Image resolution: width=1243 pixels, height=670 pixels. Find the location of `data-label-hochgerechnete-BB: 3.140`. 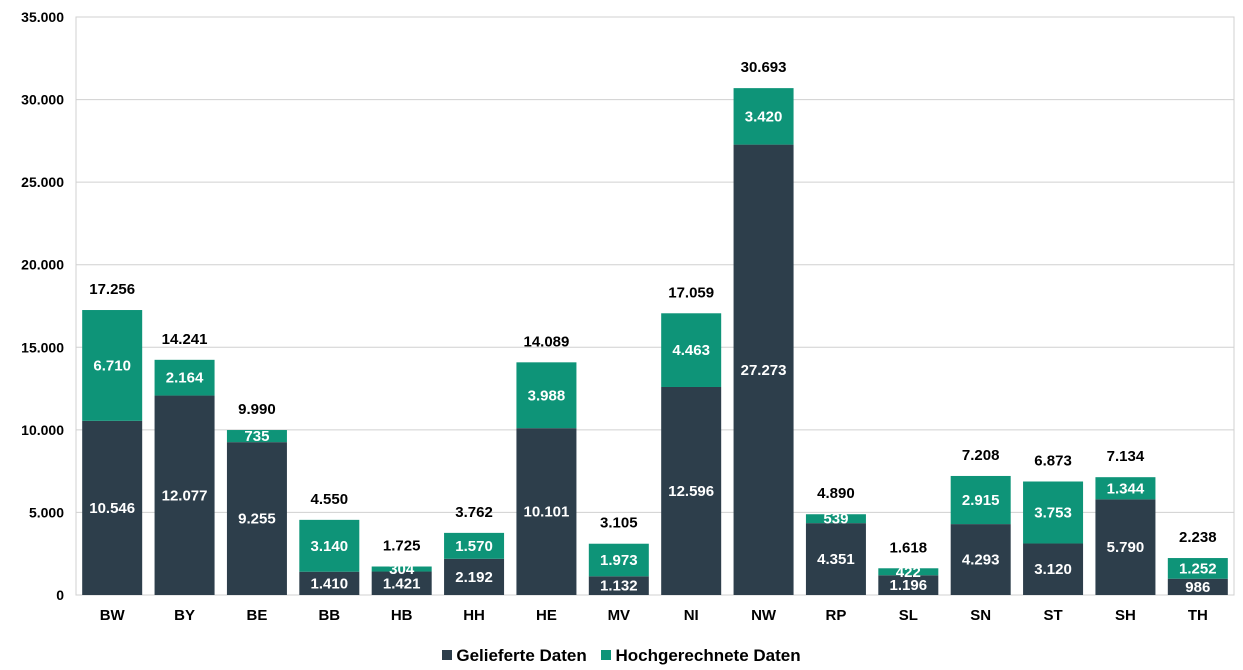

data-label-hochgerechnete-BB: 3.140 is located at coordinates (330, 546).